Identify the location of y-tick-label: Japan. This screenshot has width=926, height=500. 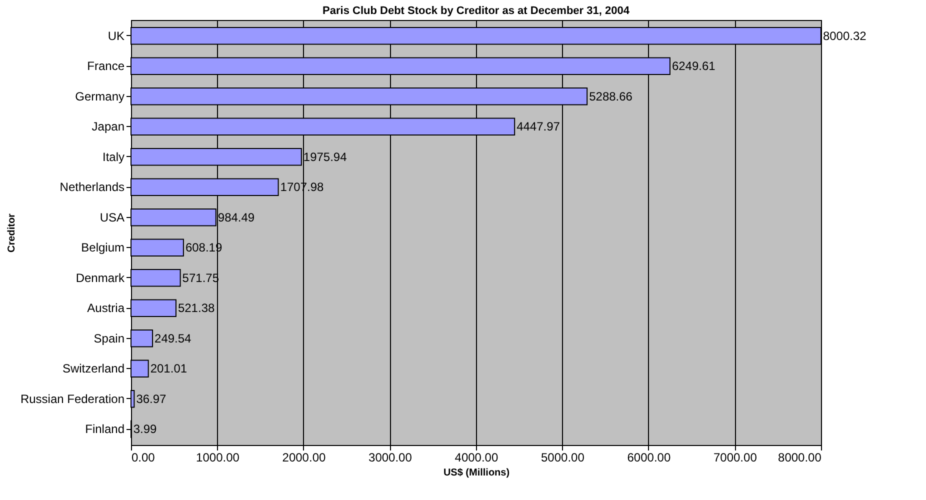
(108, 127).